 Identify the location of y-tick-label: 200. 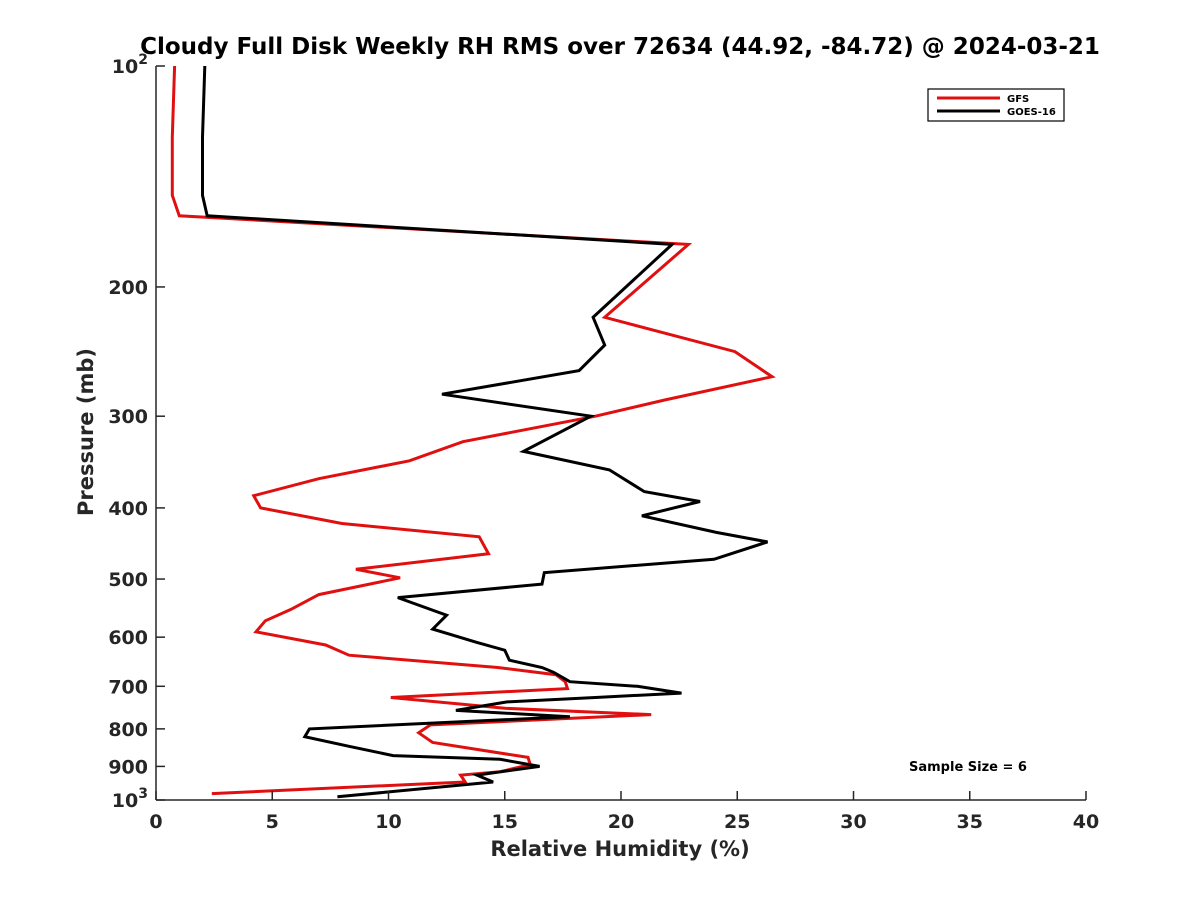
(128, 288).